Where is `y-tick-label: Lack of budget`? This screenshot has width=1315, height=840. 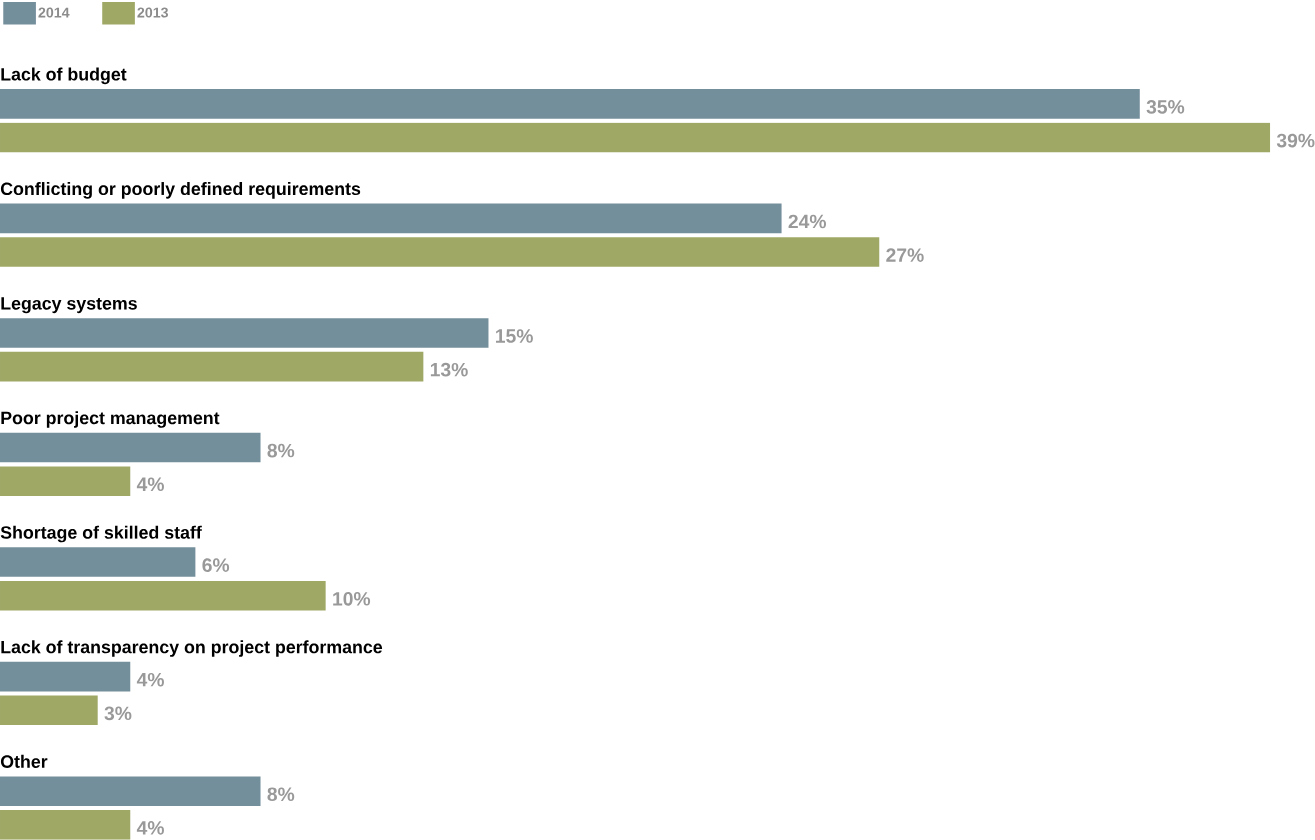 y-tick-label: Lack of budget is located at coordinates (64, 76).